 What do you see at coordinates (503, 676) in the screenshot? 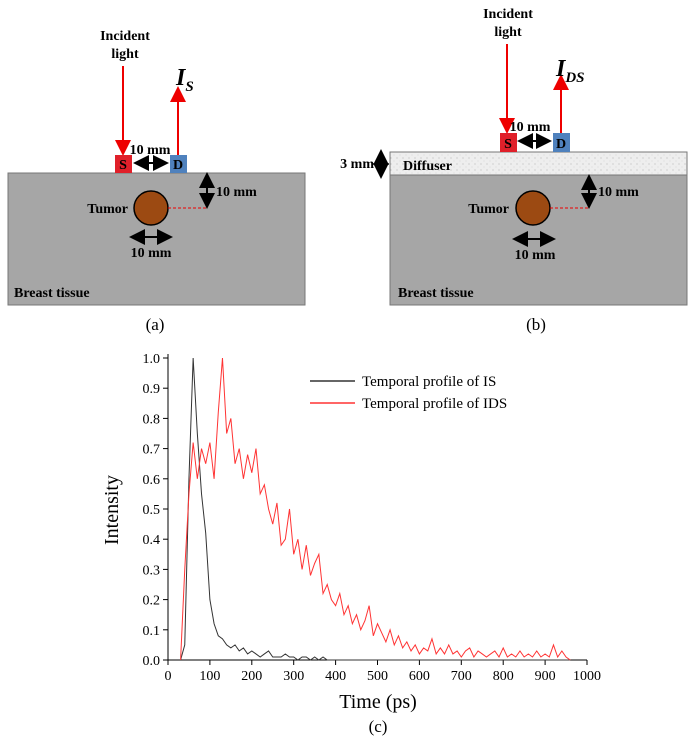
I see `x-tick-label: 800` at bounding box center [503, 676].